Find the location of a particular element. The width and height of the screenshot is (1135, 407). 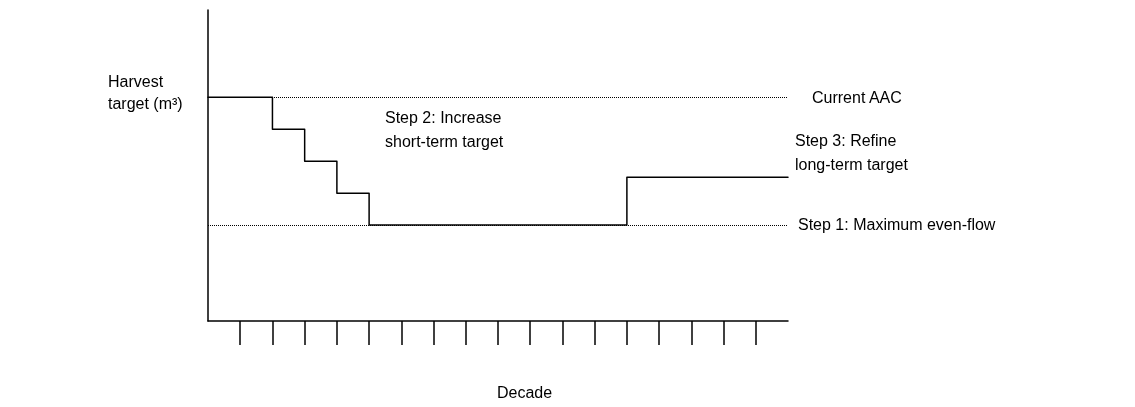

annotation: Step 2: Increase short-term target is located at coordinates (445, 129).